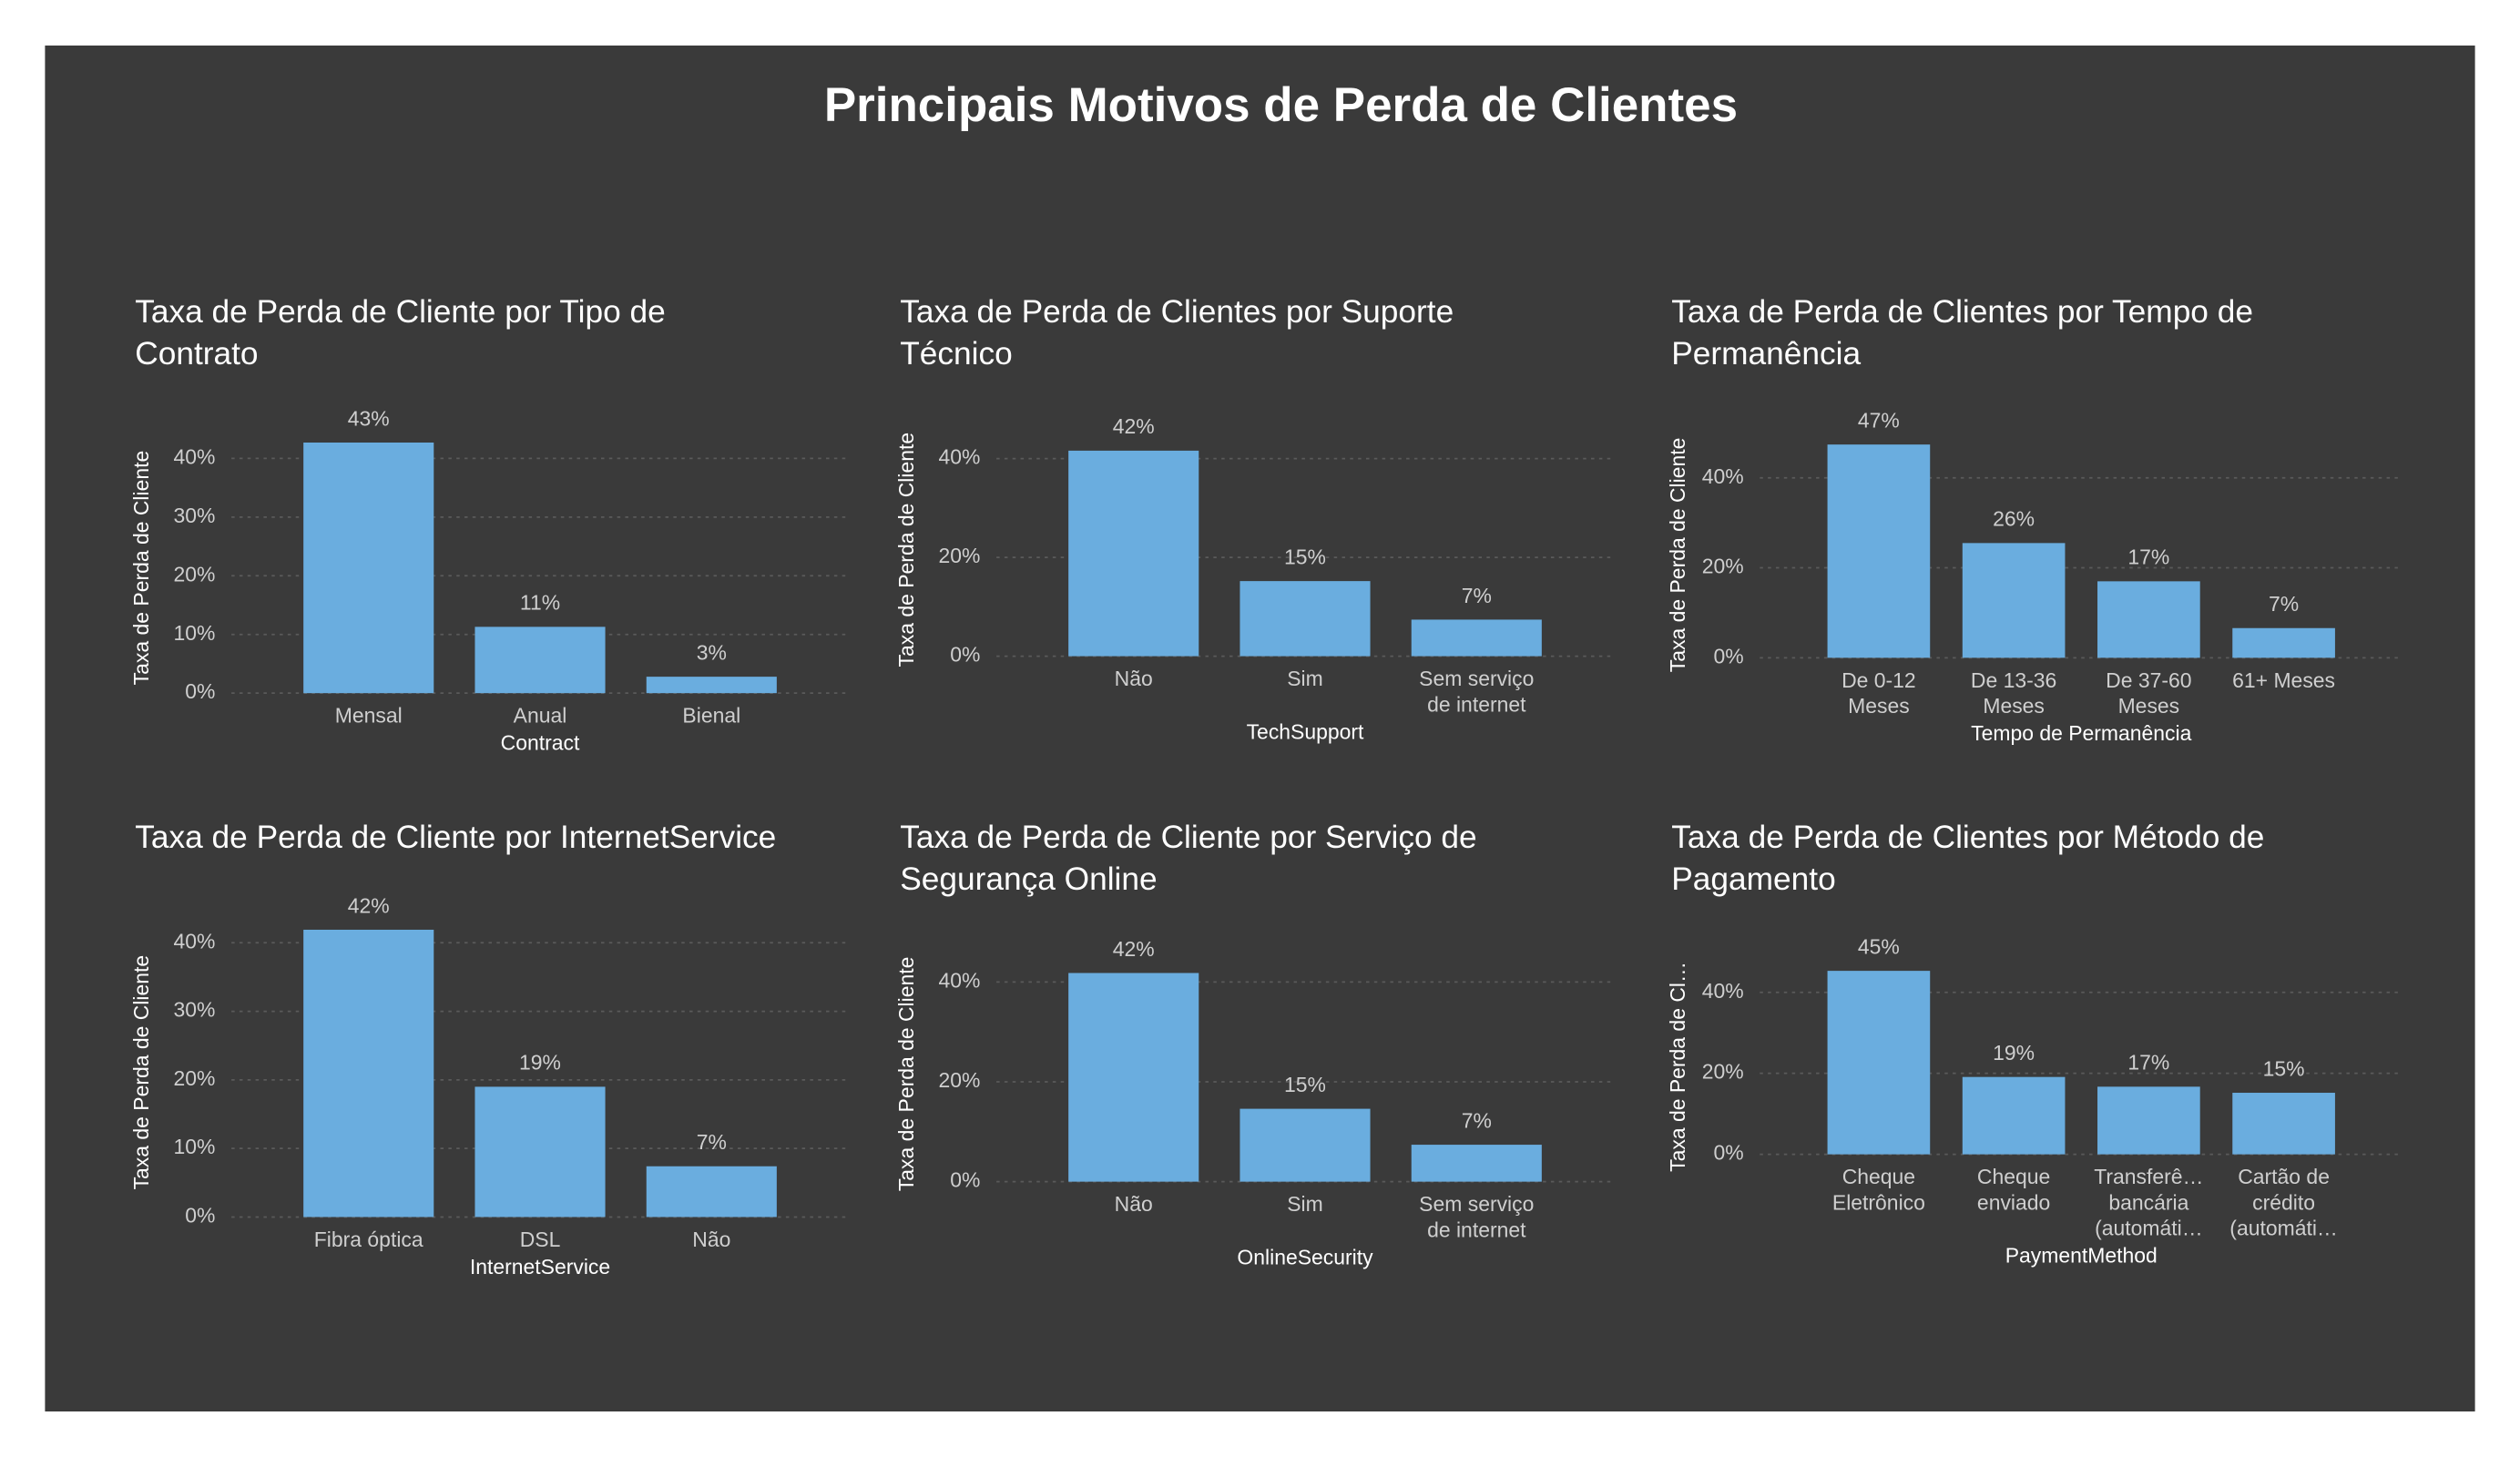 The width and height of the screenshot is (2520, 1457). What do you see at coordinates (957, 354) in the screenshot?
I see `chart-title: Técnico` at bounding box center [957, 354].